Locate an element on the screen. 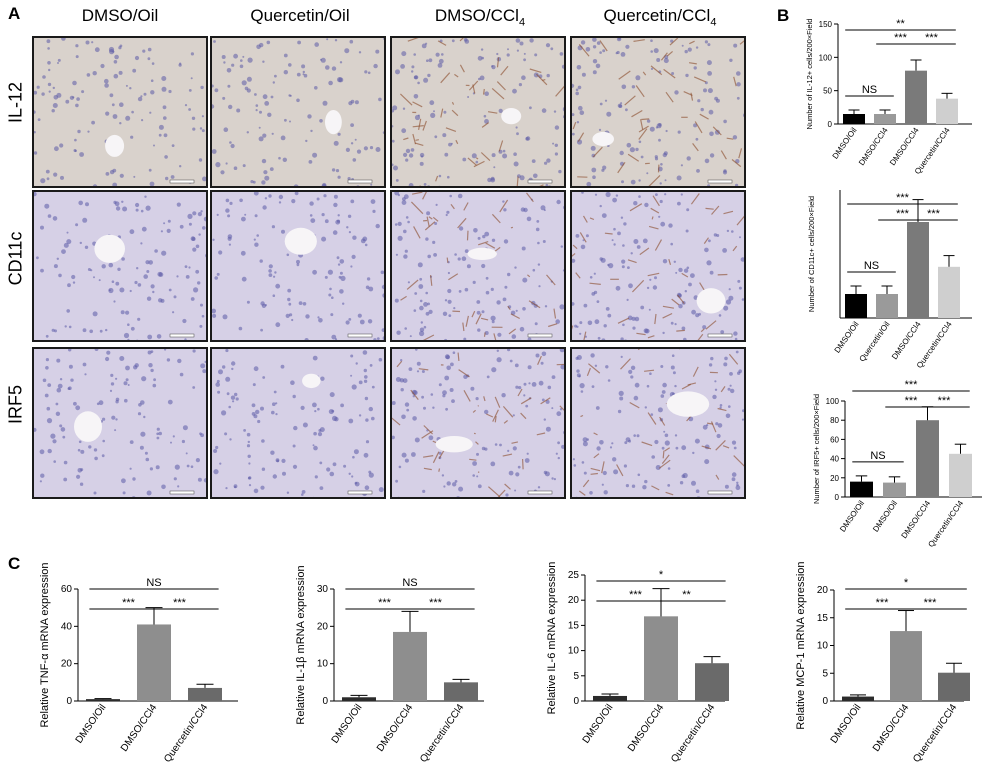  chart-c2-category-label: Quercetin/CCl4 is located at coordinates (442, 733).